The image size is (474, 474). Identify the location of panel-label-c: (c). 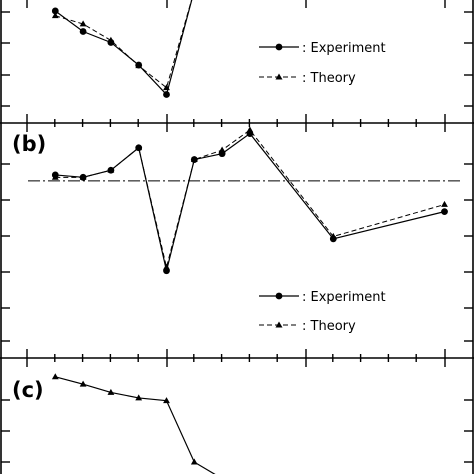
(28, 390).